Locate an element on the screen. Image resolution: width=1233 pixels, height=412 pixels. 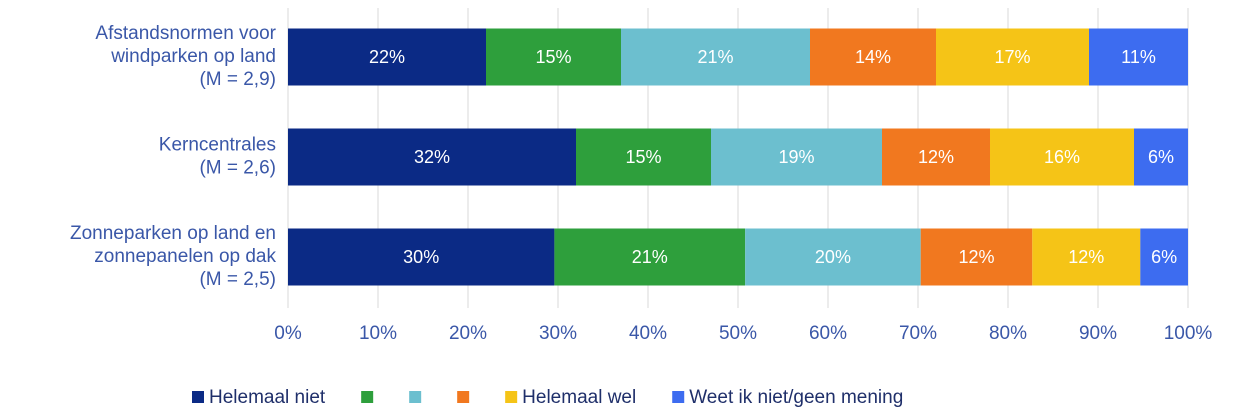
category-label: Afstandsnormen voor is located at coordinates (185, 33).